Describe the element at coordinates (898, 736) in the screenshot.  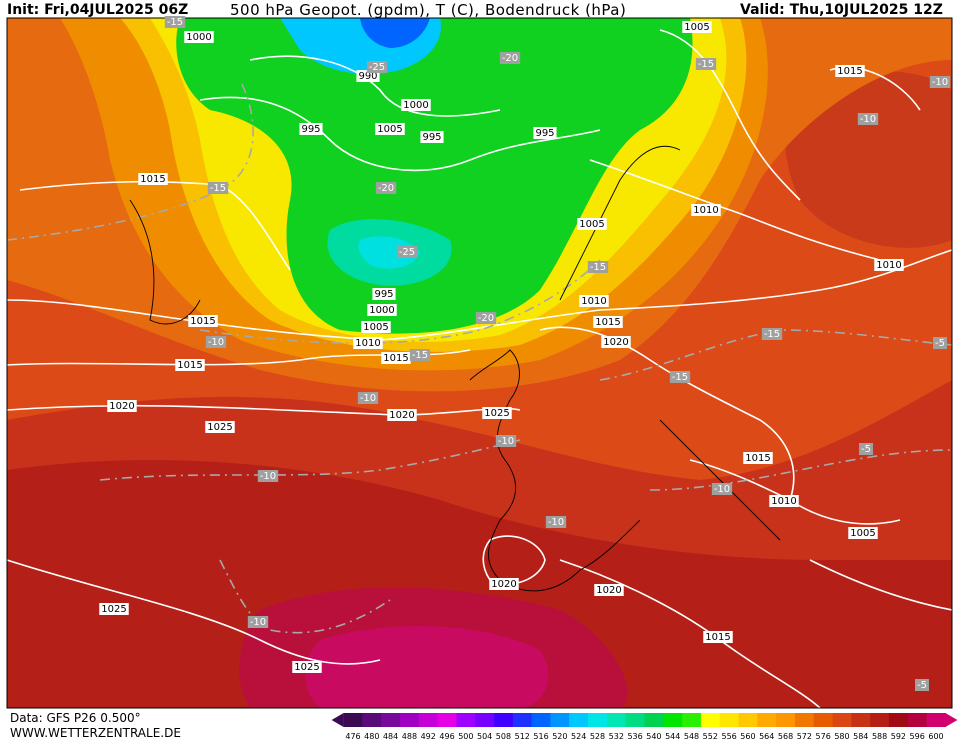
I see `colorbar-label: 592` at that location.